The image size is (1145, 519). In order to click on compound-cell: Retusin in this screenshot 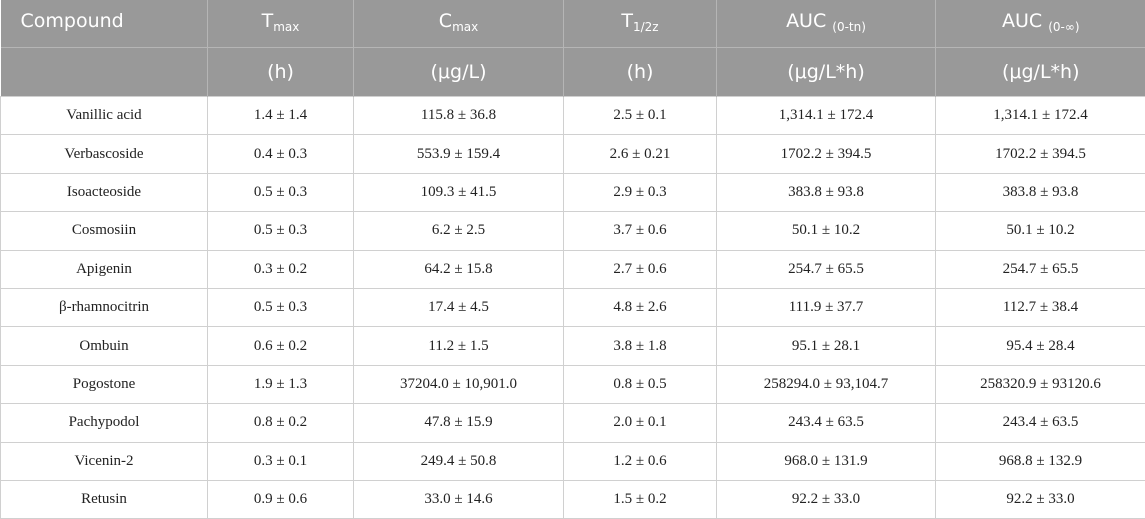, I will do `click(104, 499)`.